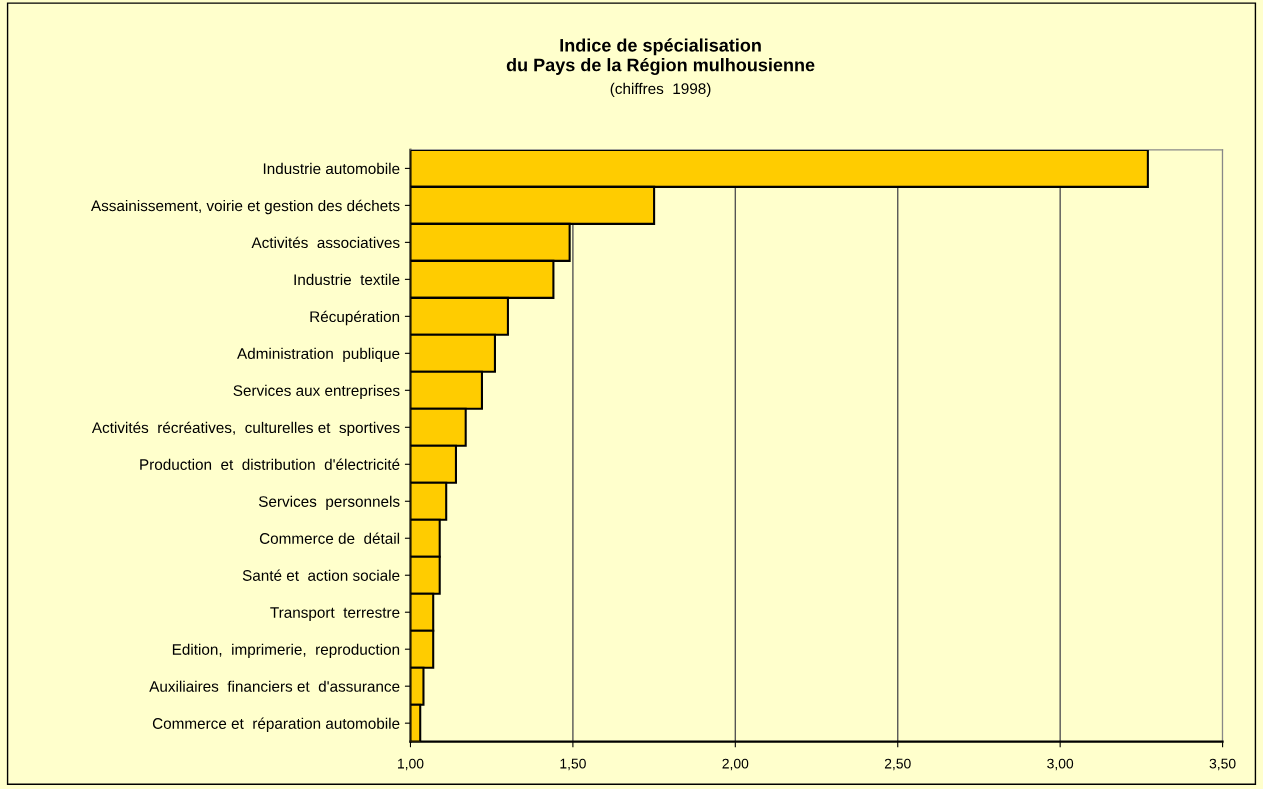  What do you see at coordinates (245, 429) in the screenshot?
I see `y-tick-label: Activités récréatives, culturelles et sportives` at bounding box center [245, 429].